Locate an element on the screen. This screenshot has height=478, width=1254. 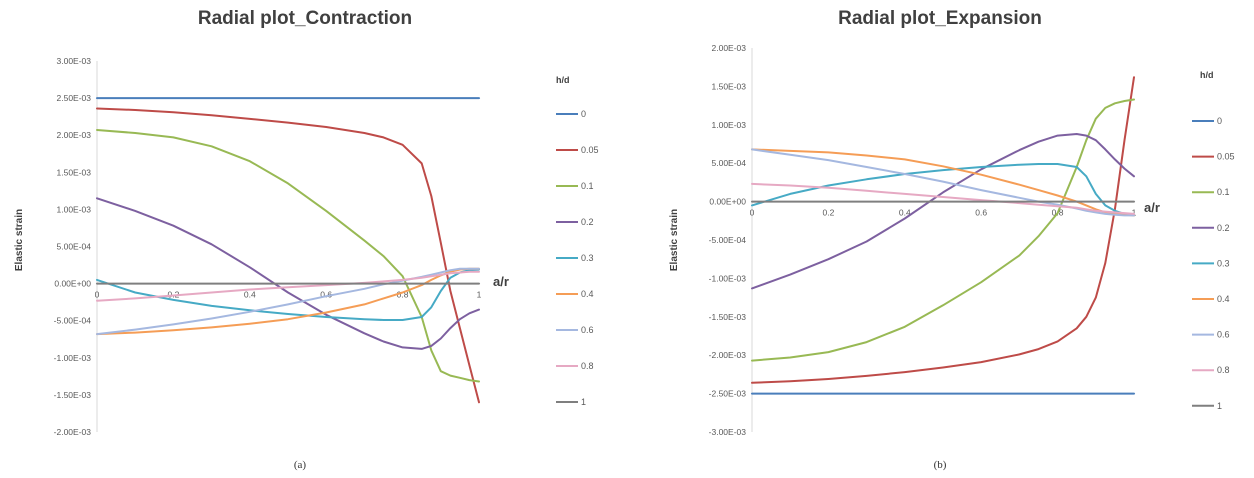
y-tick-label: 3.00E-03 is located at coordinates (74, 61).